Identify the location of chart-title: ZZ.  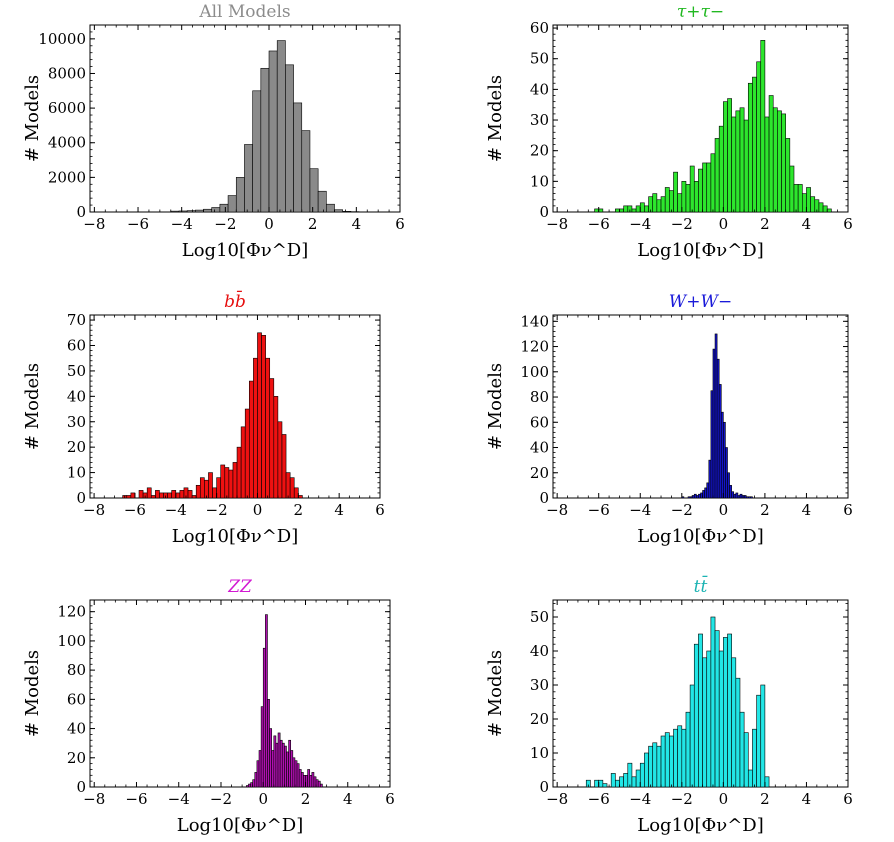
(240, 587).